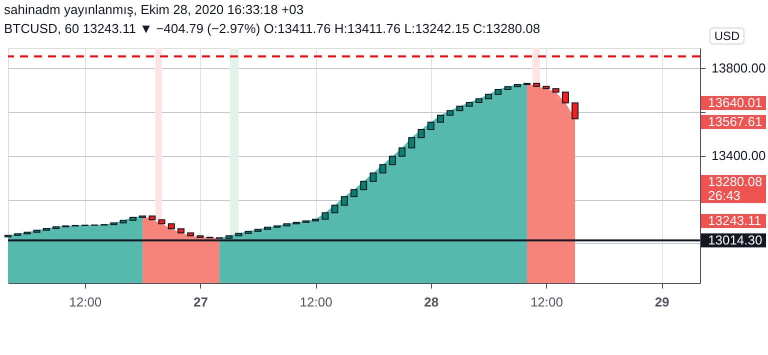 The height and width of the screenshot is (355, 768). I want to click on text: 13640.01, so click(735, 102).